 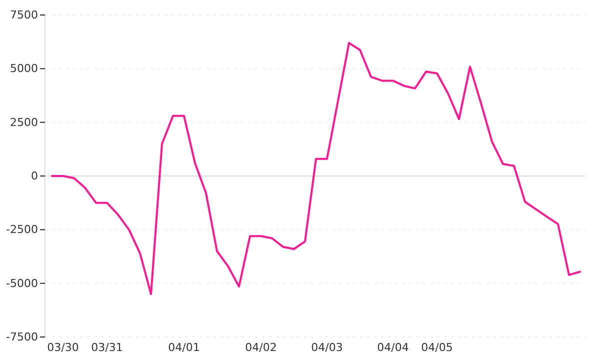 I want to click on x-tick-label: 04/03, so click(x=327, y=347).